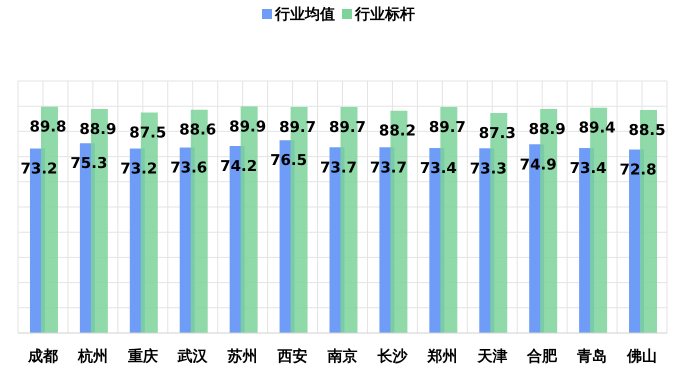 The height and width of the screenshot is (371, 684). Describe the element at coordinates (638, 169) in the screenshot. I see `data-label: 72.8` at that location.